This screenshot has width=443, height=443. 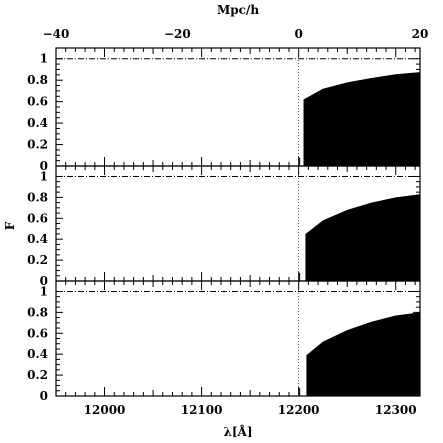 What do you see at coordinates (44, 281) in the screenshot?
I see `panel-2-y-tick-label: 0` at bounding box center [44, 281].